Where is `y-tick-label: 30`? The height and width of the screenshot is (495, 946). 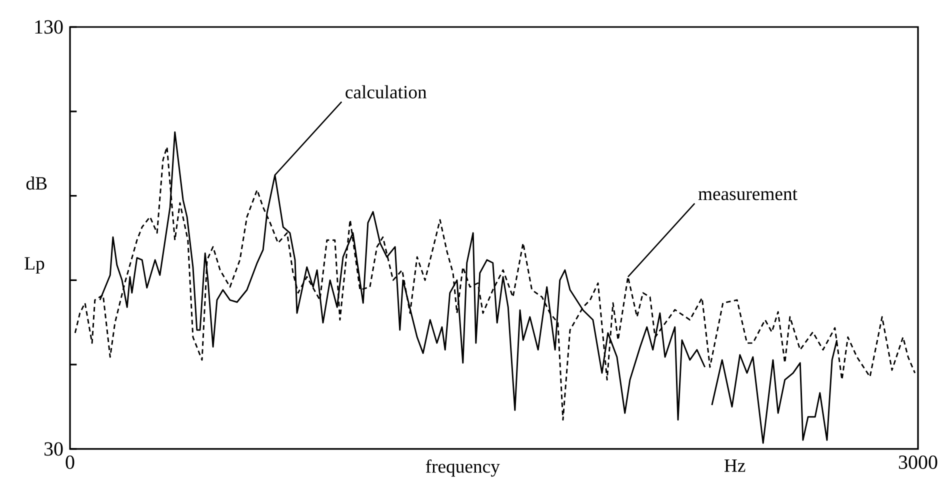 y-tick-label: 30 is located at coordinates (53, 449).